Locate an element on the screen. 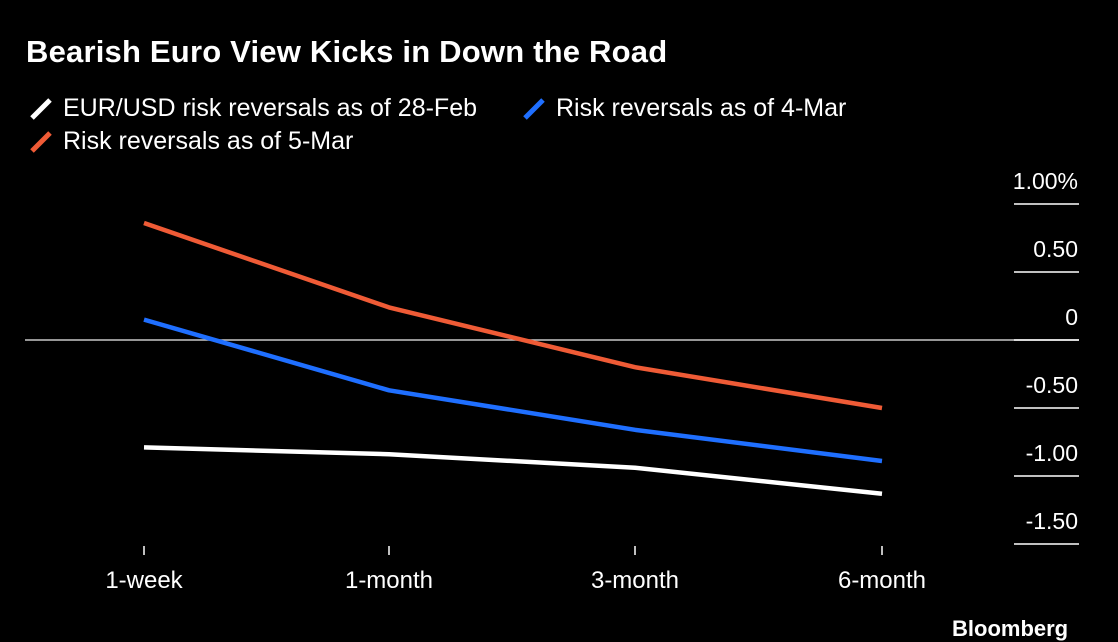 The height and width of the screenshot is (642, 1118). chart-title: Bearish Euro View Kicks in Down the Road is located at coordinates (347, 51).